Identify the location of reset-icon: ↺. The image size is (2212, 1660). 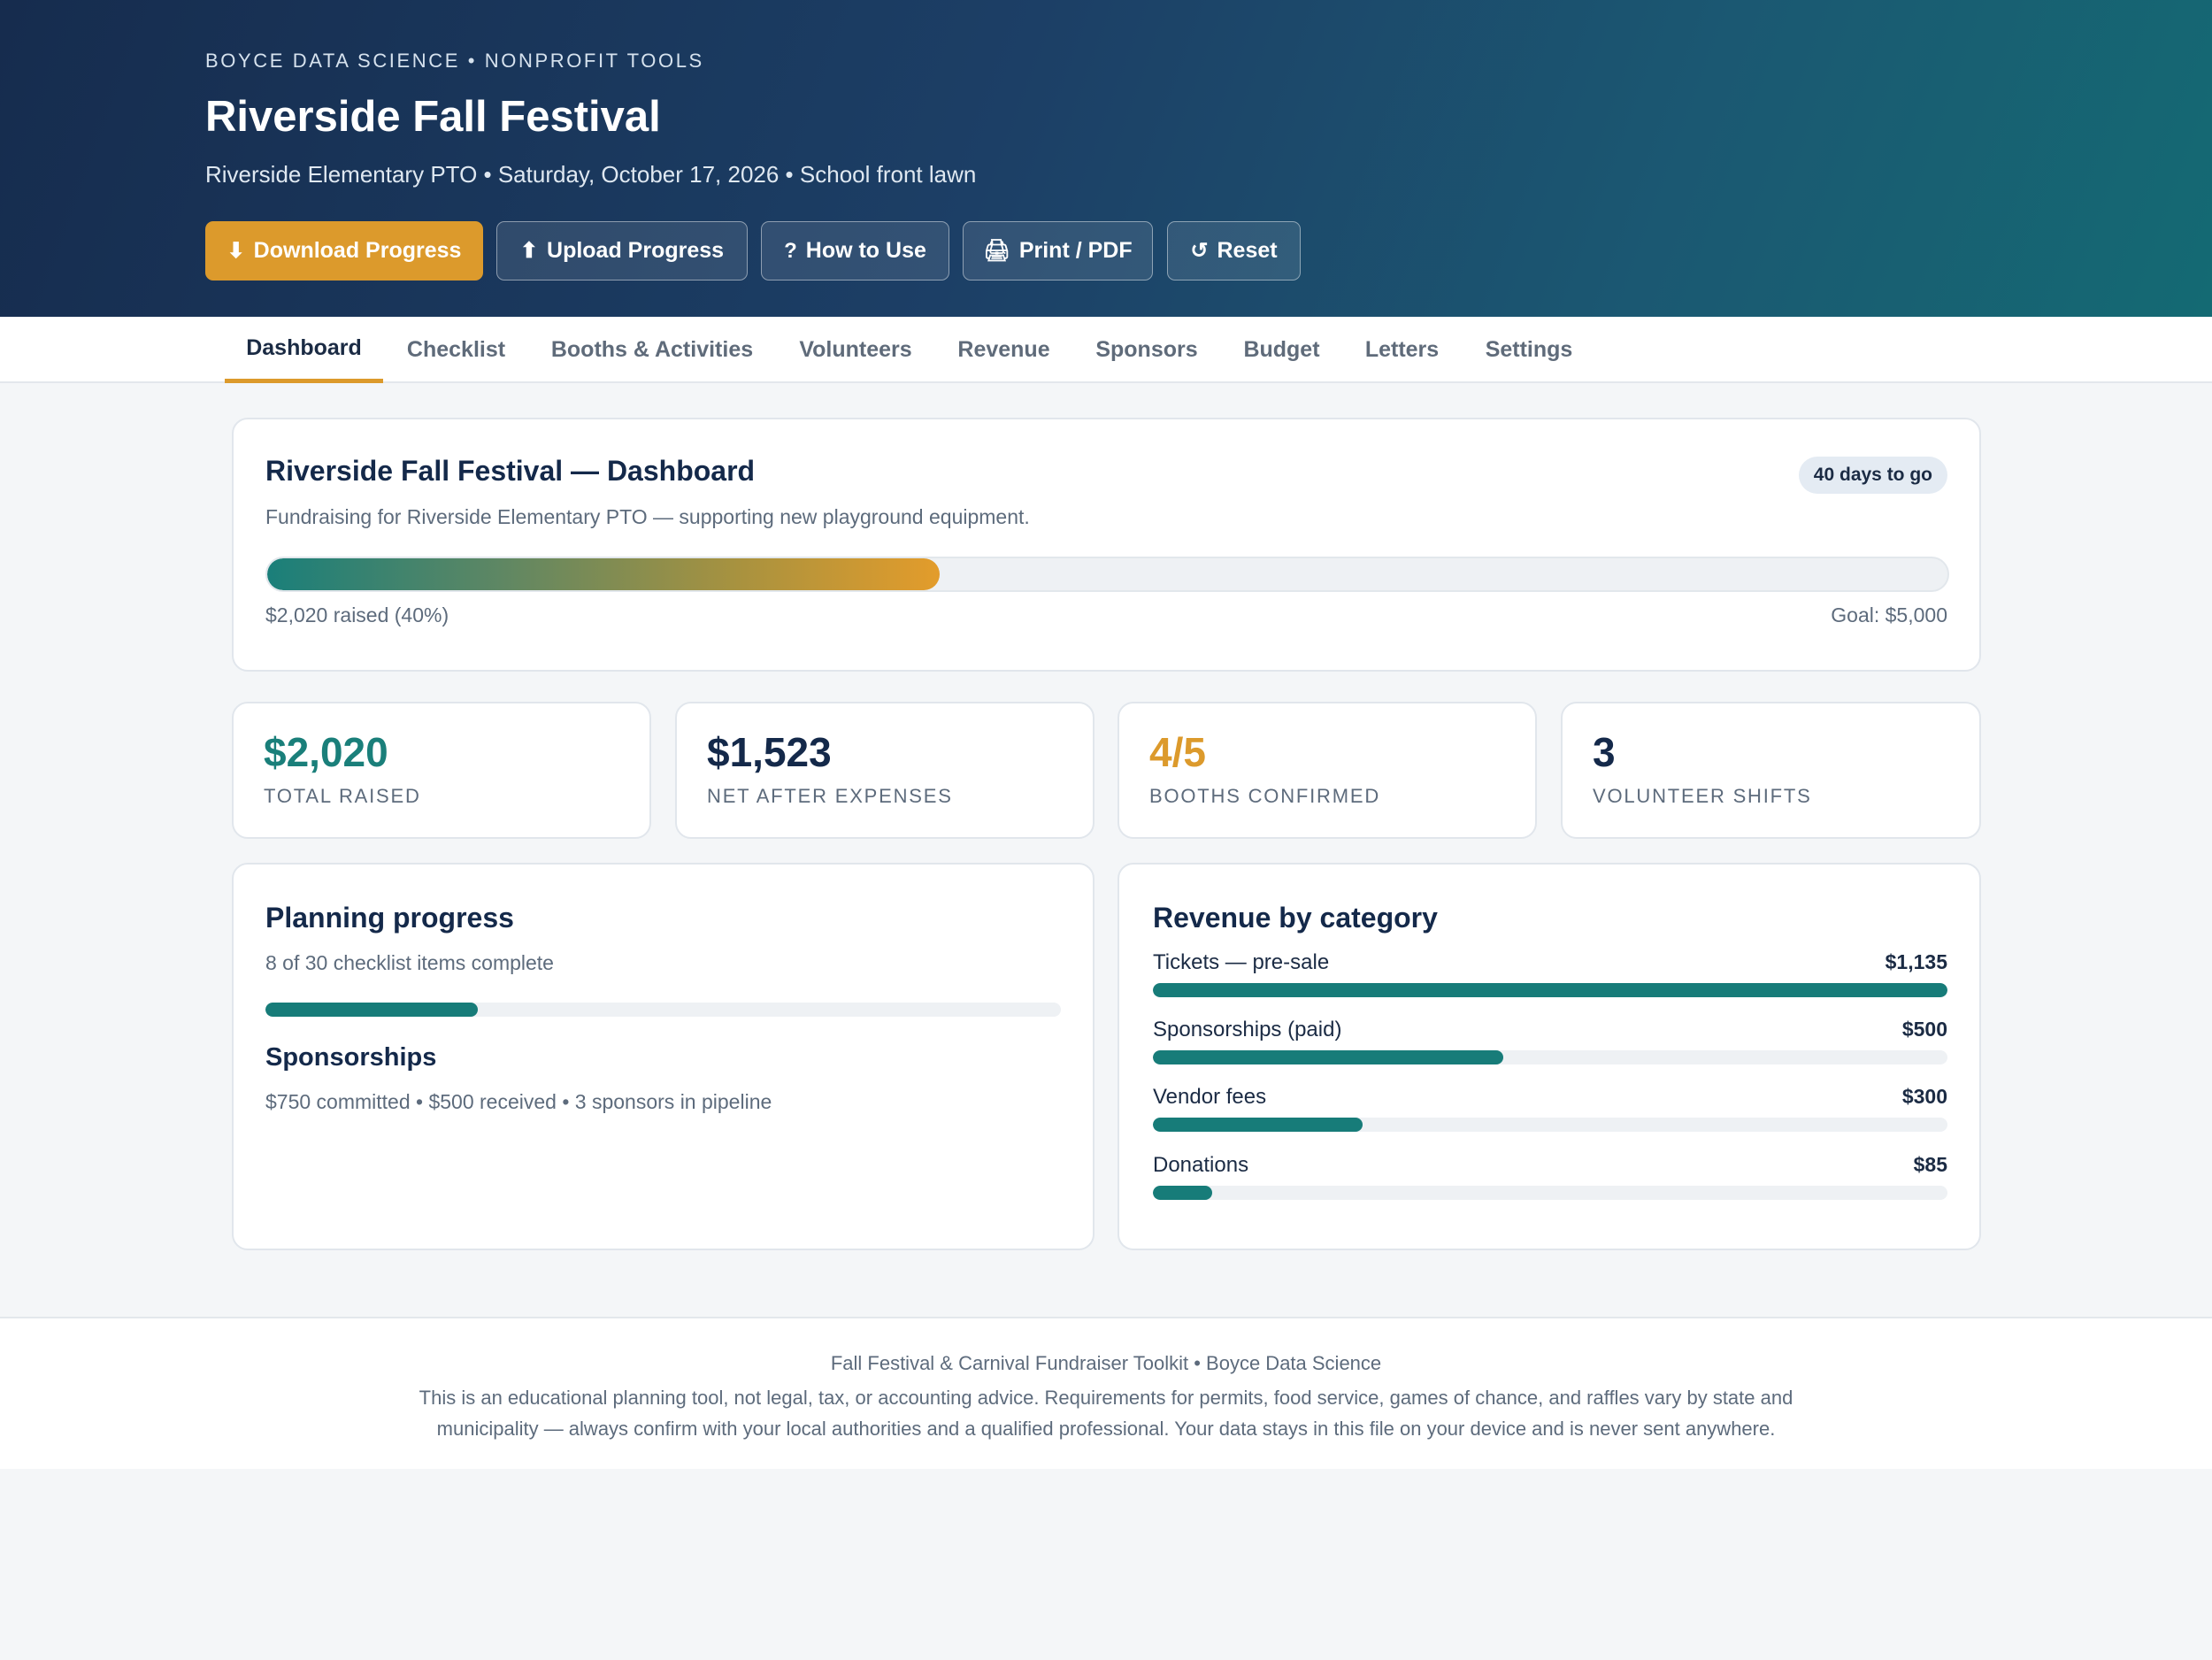
(1200, 251).